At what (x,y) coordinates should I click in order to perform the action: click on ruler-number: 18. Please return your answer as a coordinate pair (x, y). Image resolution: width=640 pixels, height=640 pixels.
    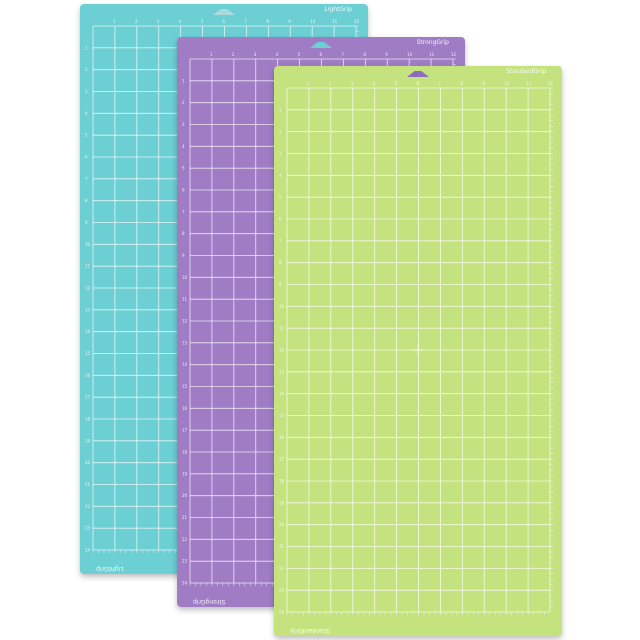
    Looking at the image, I should click on (185, 452).